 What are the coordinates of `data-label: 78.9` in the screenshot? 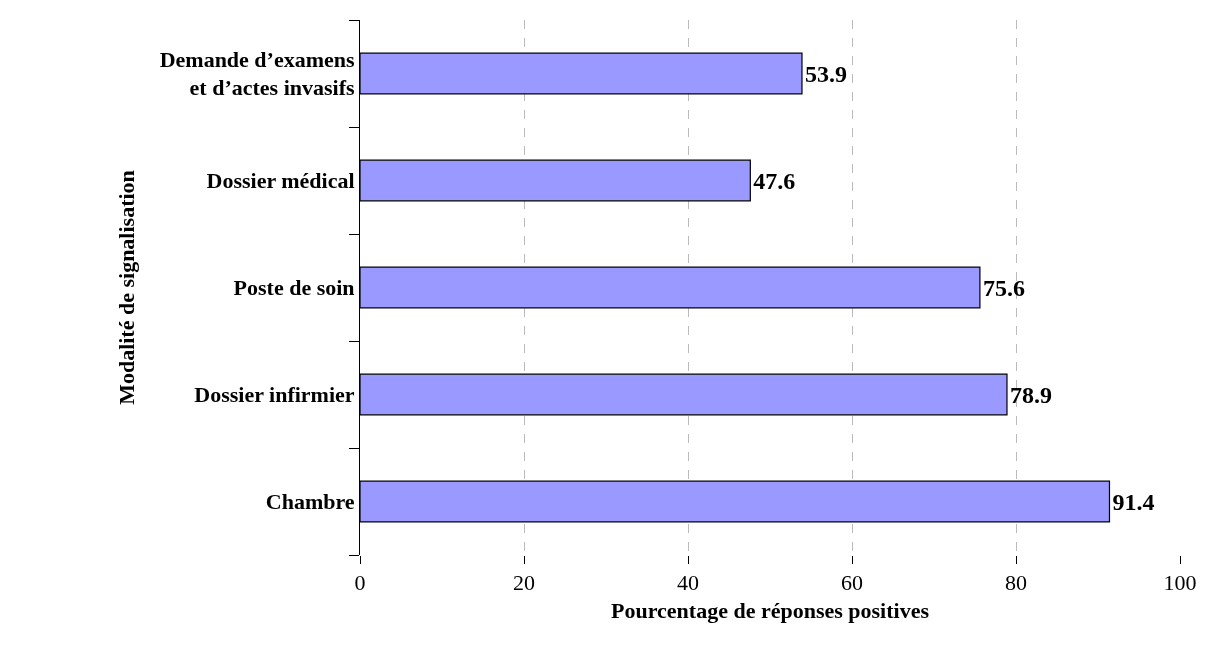 It's located at (1030, 394).